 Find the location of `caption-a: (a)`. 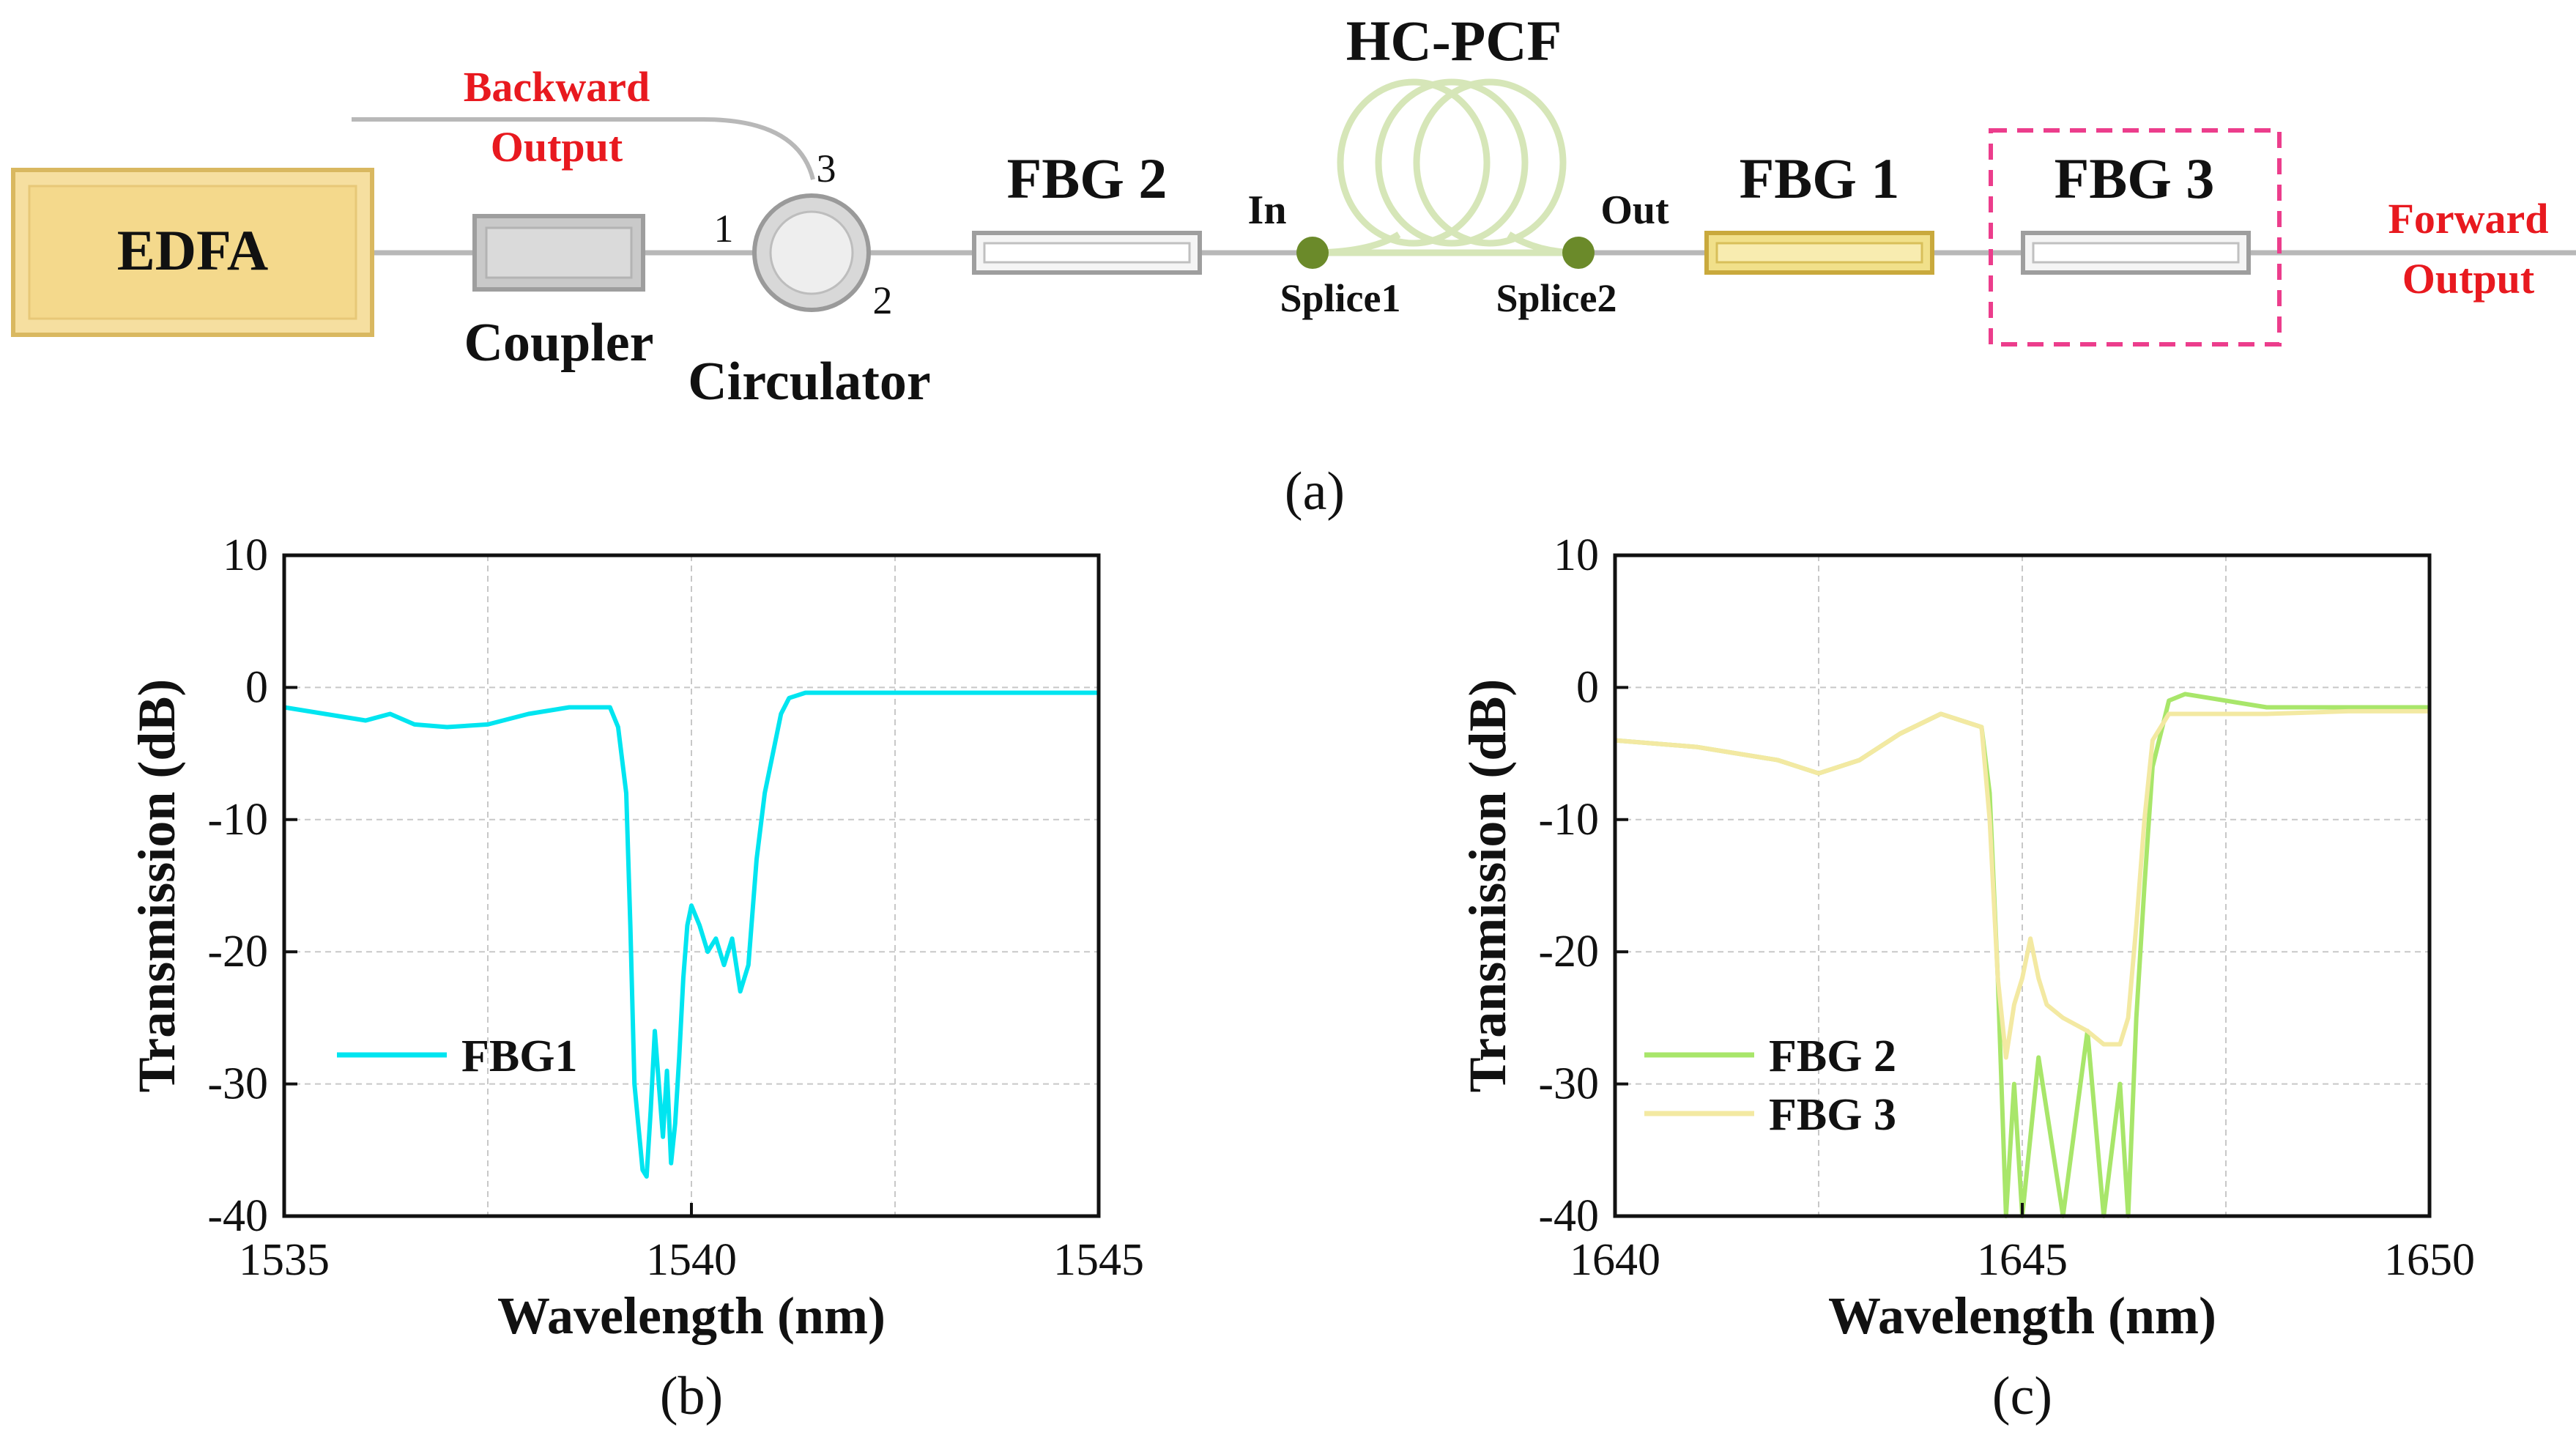

caption-a: (a) is located at coordinates (1315, 492).